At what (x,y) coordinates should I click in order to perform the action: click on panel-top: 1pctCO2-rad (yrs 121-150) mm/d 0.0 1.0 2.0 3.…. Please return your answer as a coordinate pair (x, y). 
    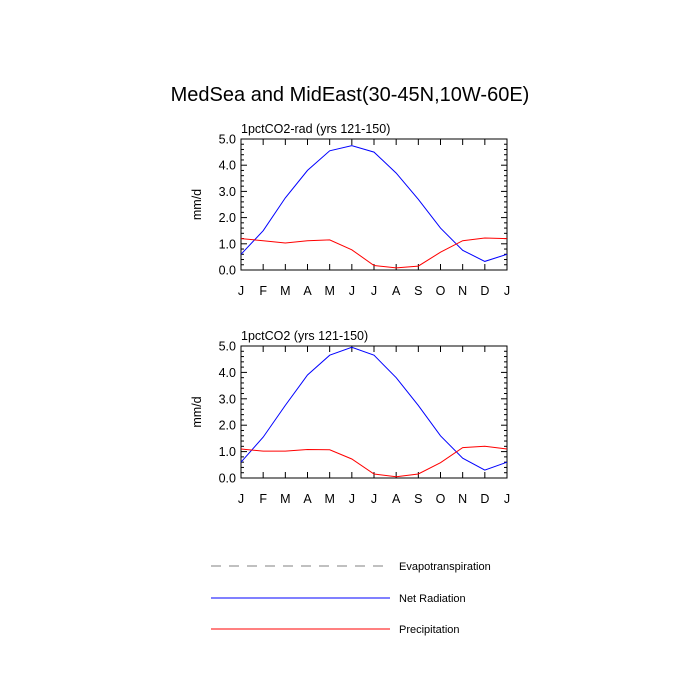
    Looking at the image, I should click on (350, 210).